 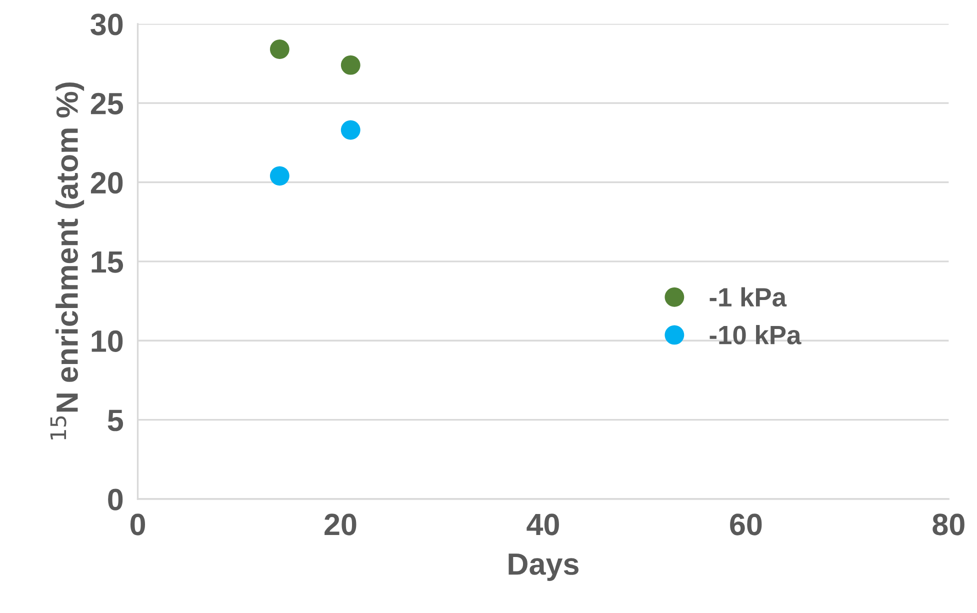 I want to click on x-axis-title: Days, so click(x=543, y=567).